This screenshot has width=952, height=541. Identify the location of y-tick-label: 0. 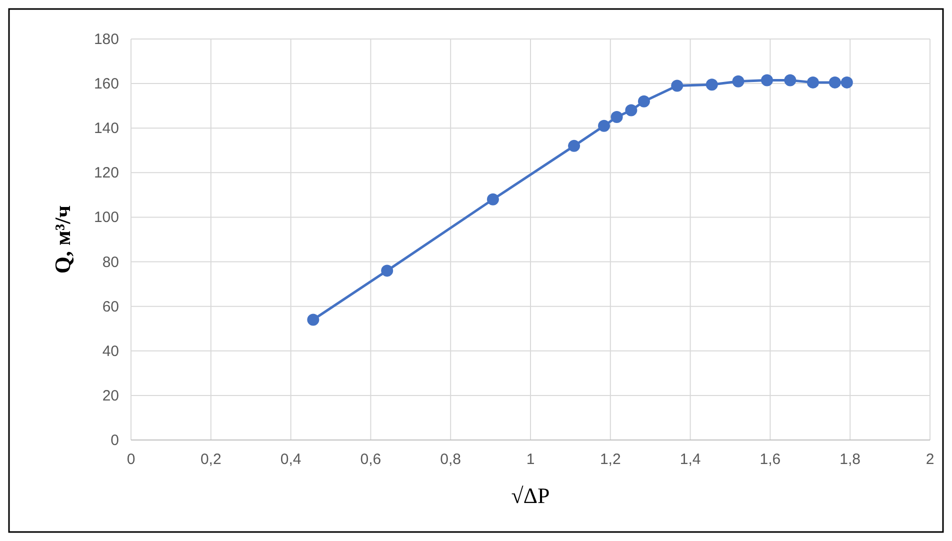
(114, 440).